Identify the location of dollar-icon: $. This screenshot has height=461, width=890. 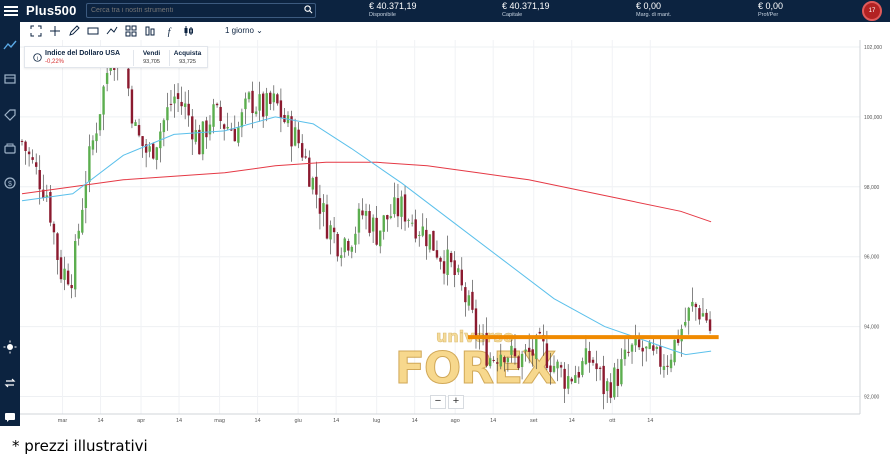
(10, 183).